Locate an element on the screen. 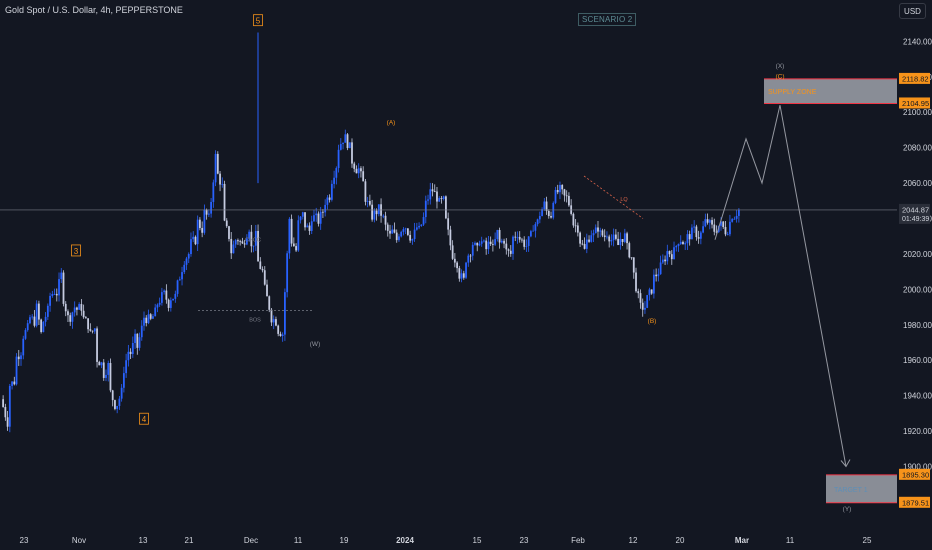 This screenshot has height=550, width=932. current-price-tag: 2044.87 is located at coordinates (915, 209).